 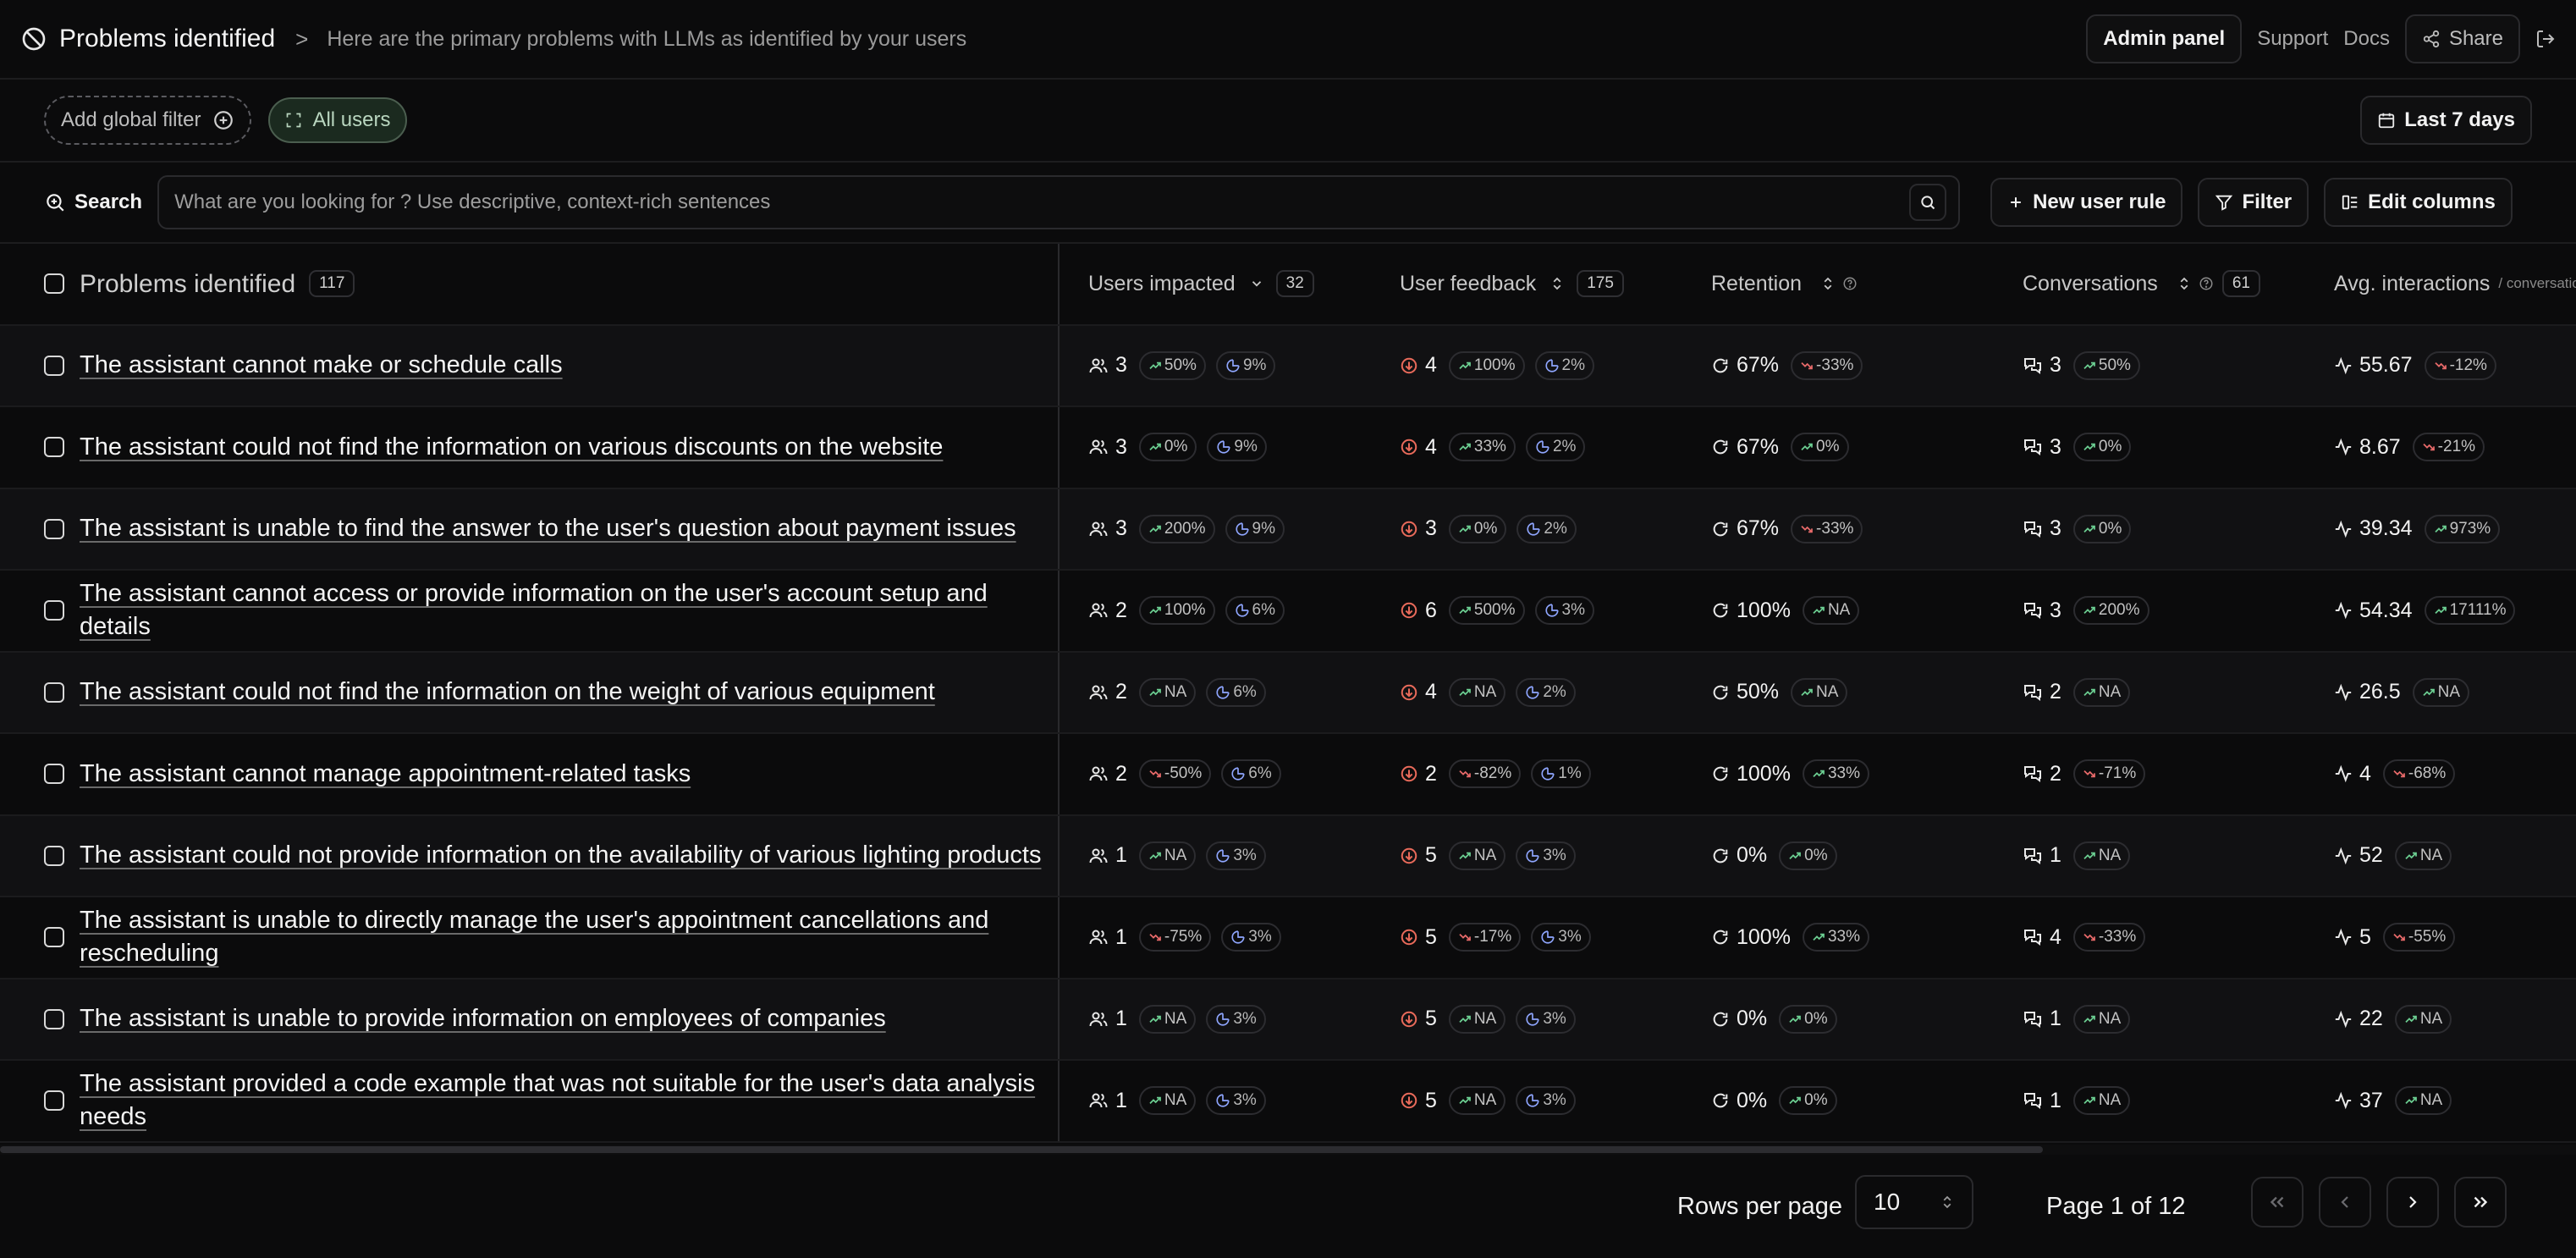 What do you see at coordinates (1263, 610) in the screenshot?
I see `share-value: 6%` at bounding box center [1263, 610].